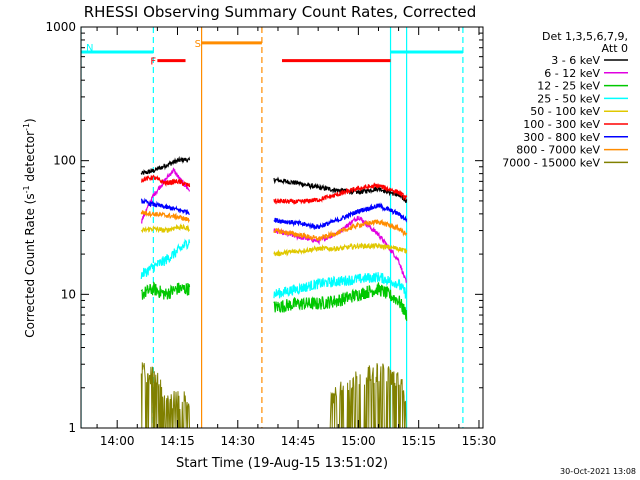  I want to click on y-tick-label: 100, so click(64, 161).